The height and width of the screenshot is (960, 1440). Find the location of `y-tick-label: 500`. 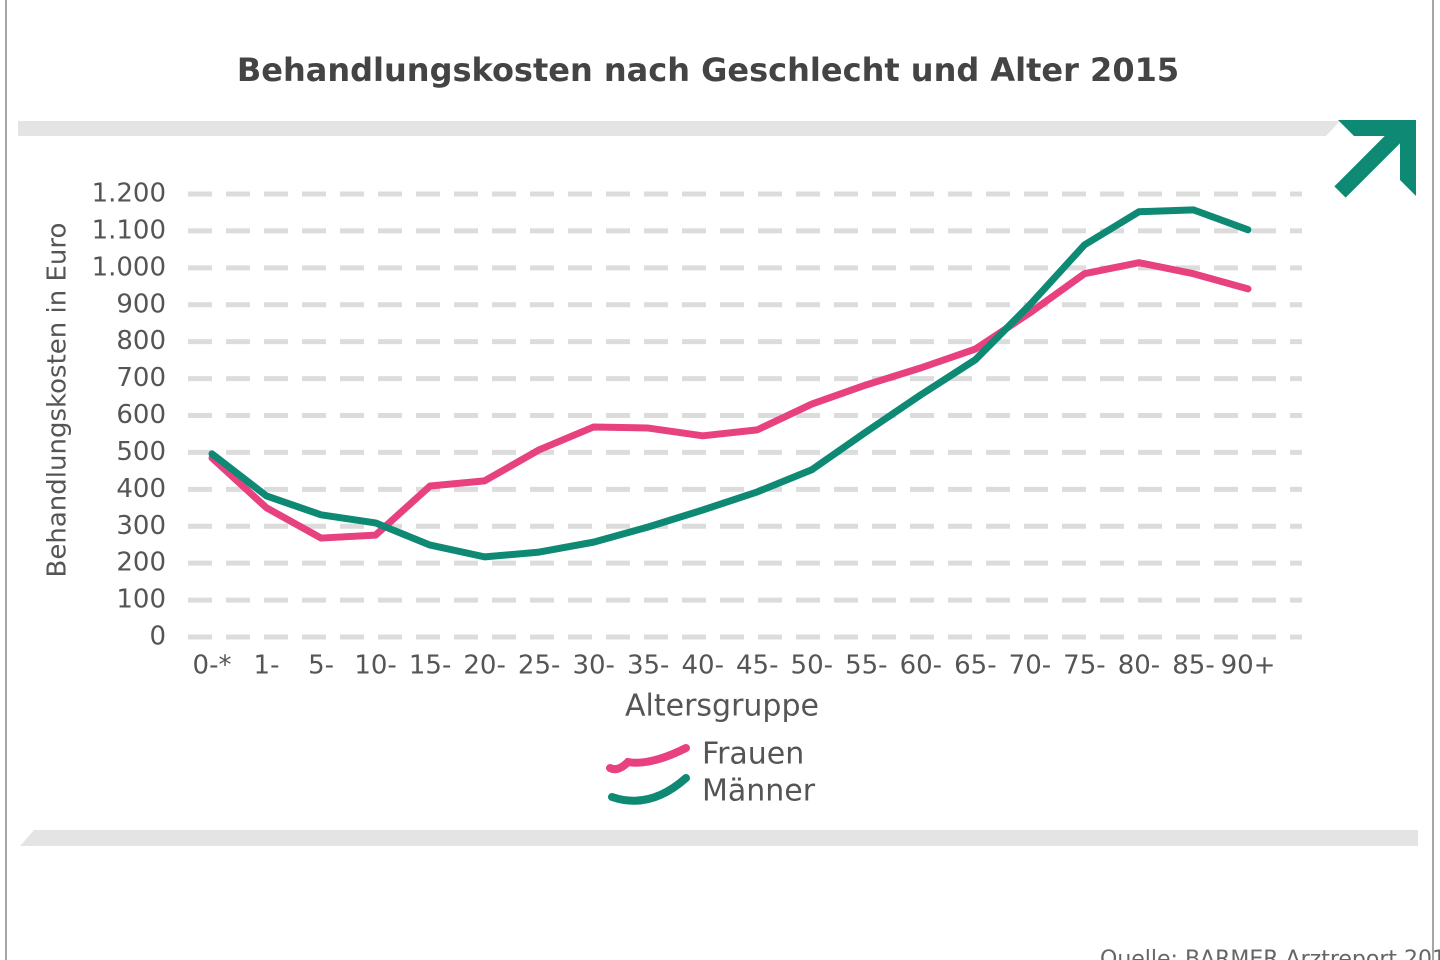

y-tick-label: 500 is located at coordinates (141, 452).